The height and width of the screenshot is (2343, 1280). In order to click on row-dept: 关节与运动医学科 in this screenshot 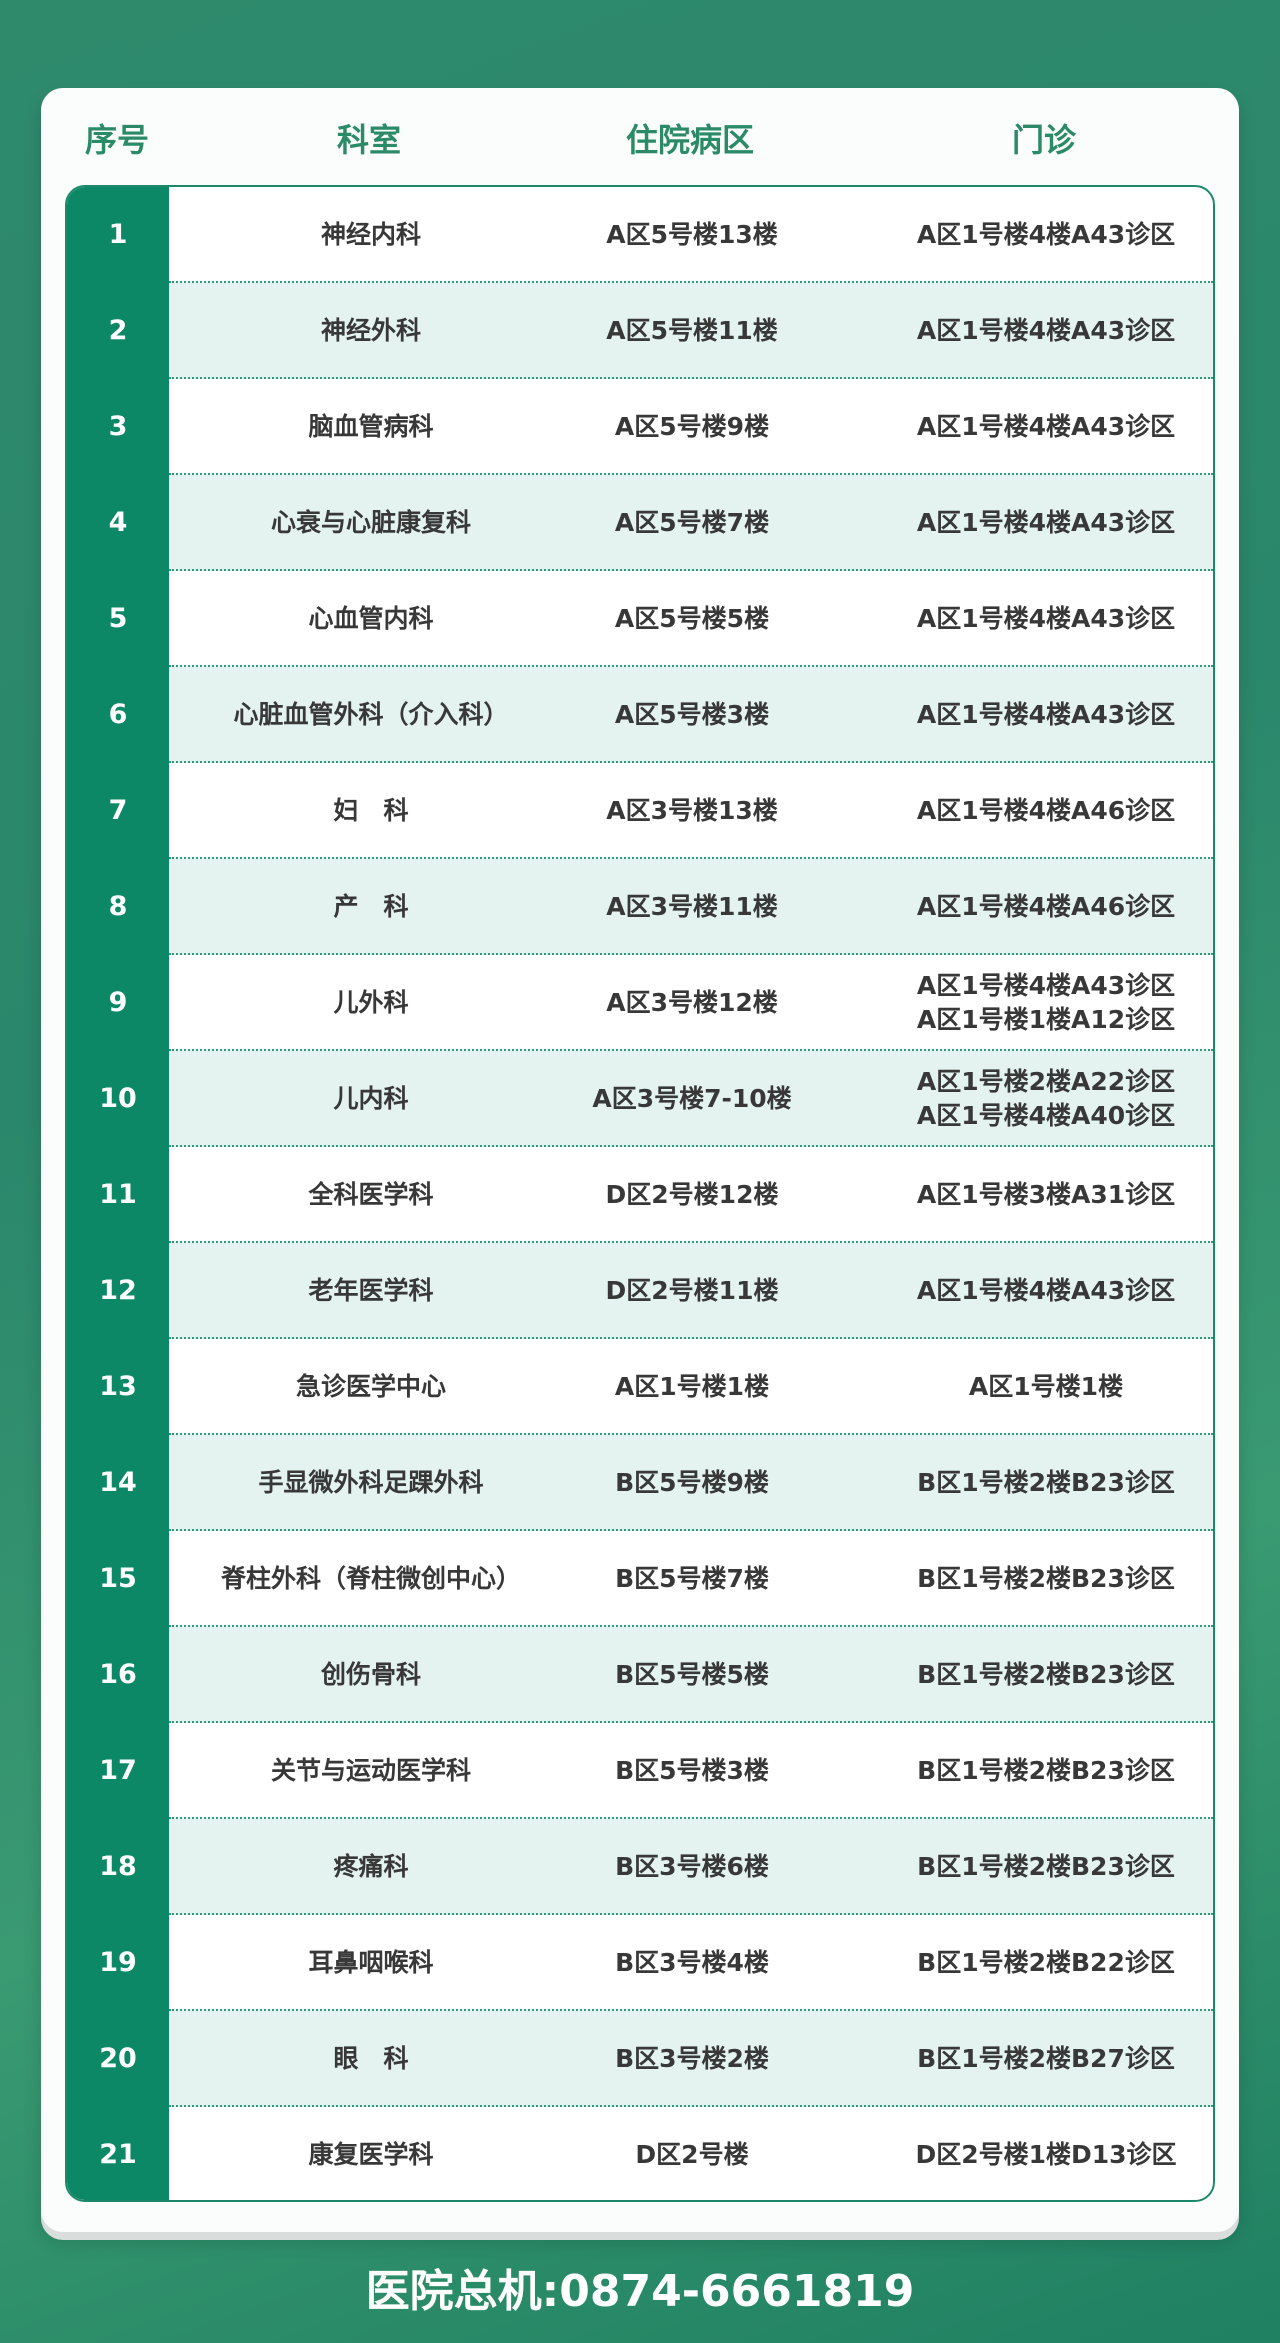, I will do `click(371, 1770)`.